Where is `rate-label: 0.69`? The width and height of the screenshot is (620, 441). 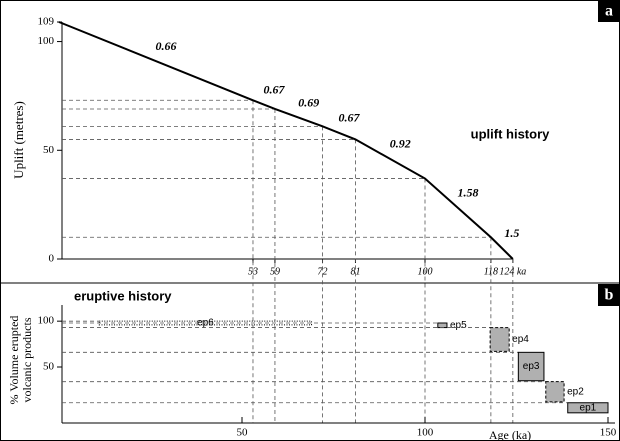
rate-label: 0.69 is located at coordinates (308, 102).